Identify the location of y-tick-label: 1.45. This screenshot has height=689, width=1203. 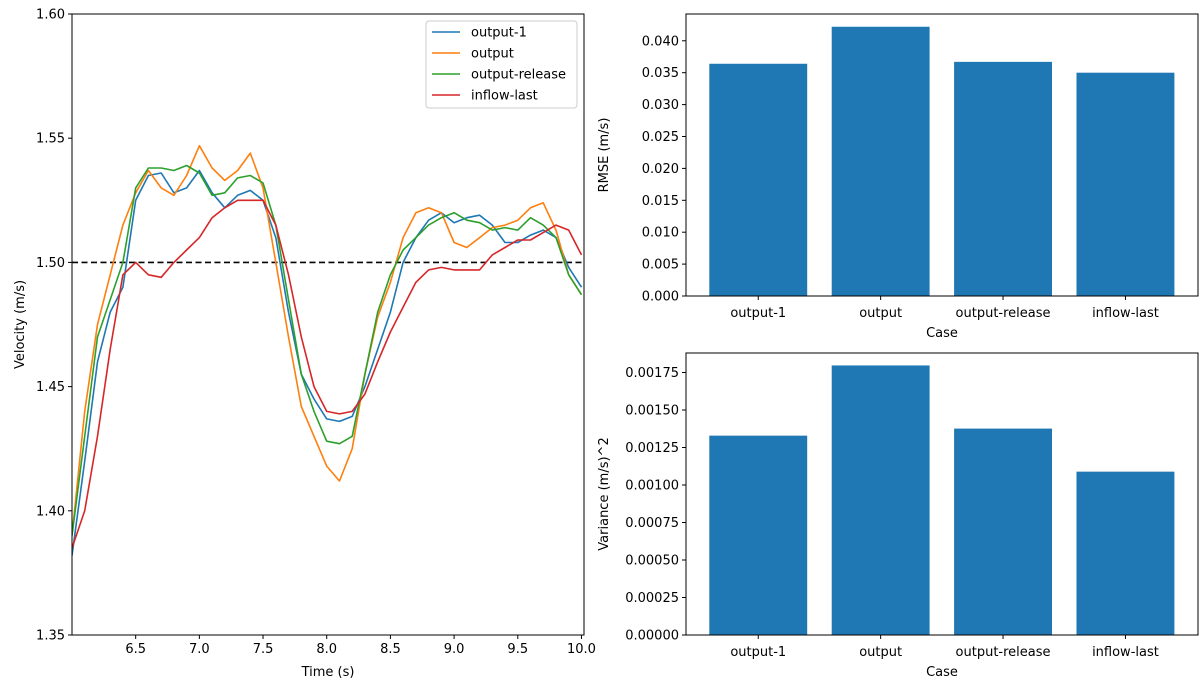
(50, 387).